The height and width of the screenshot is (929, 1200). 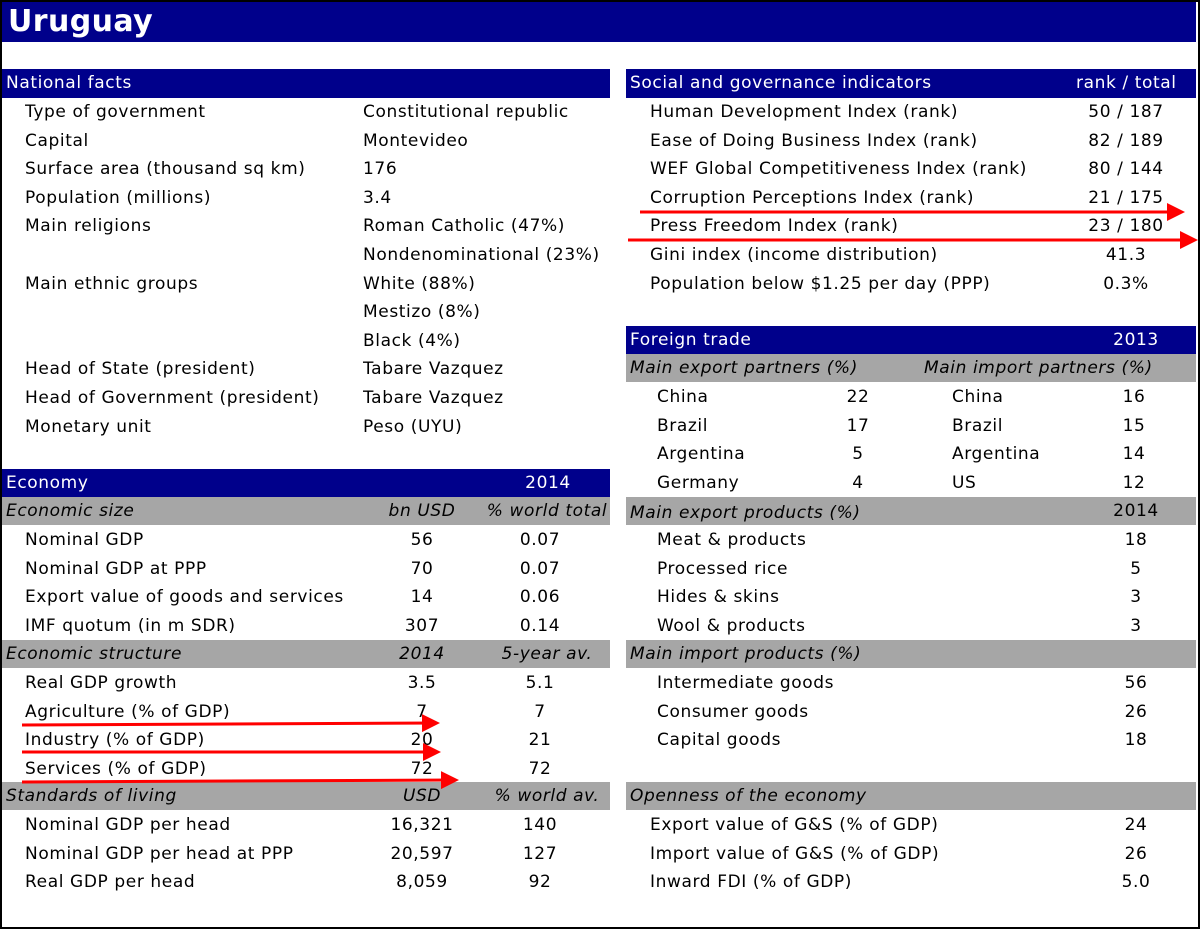 What do you see at coordinates (820, 283) in the screenshot?
I see `social-indicator-label: Population below $1.25 per day (PPP)` at bounding box center [820, 283].